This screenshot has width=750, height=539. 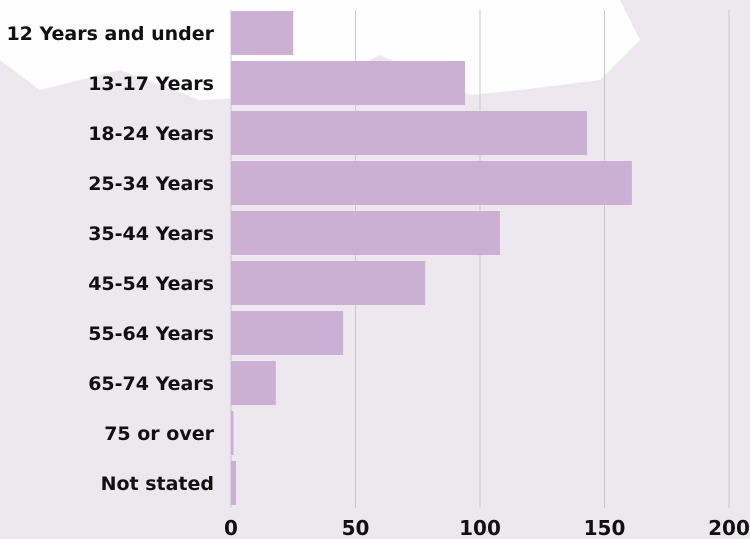 What do you see at coordinates (729, 527) in the screenshot?
I see `x-tick-label: 200` at bounding box center [729, 527].